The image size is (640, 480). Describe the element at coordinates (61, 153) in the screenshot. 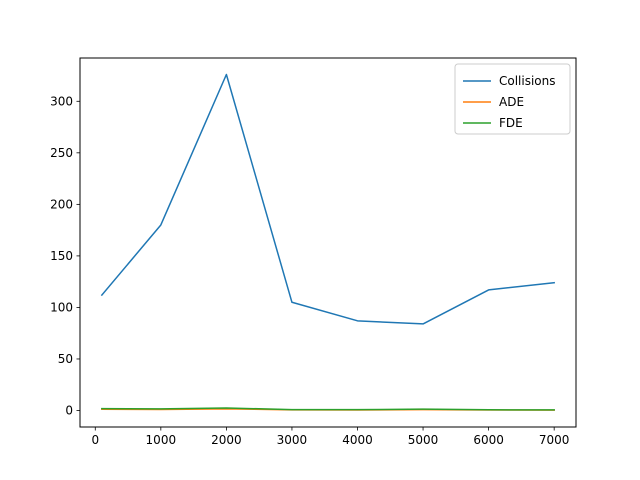

I see `y-tick-label: 250` at that location.